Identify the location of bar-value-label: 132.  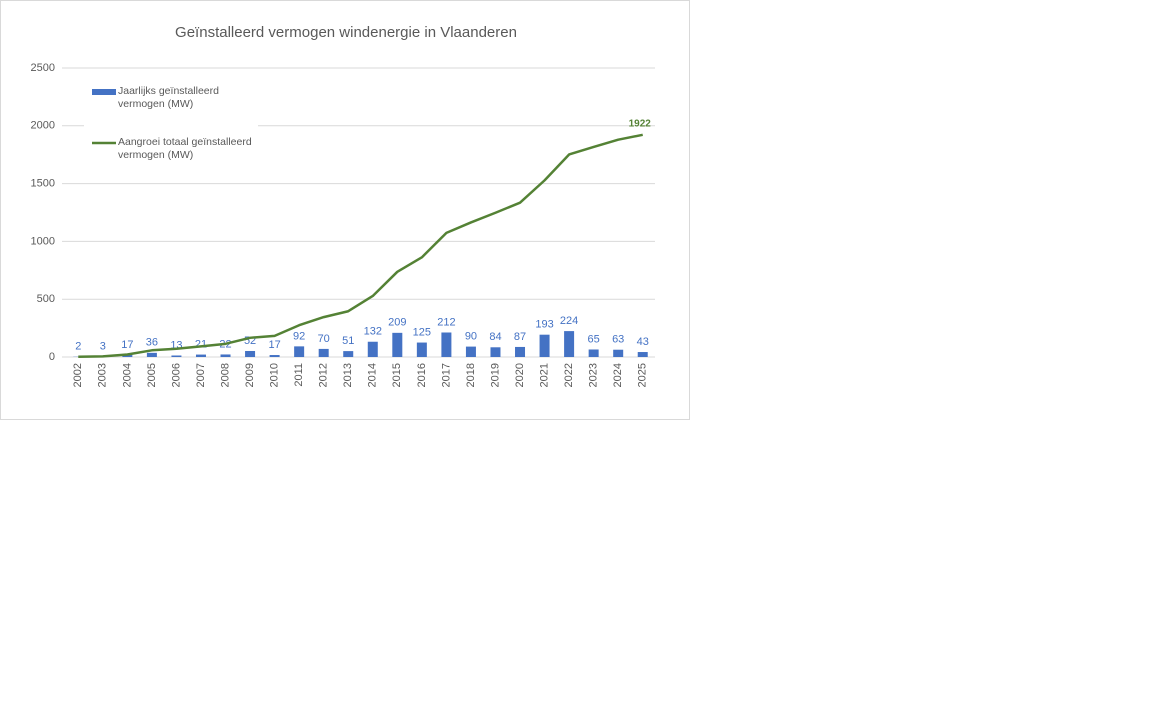
(373, 332).